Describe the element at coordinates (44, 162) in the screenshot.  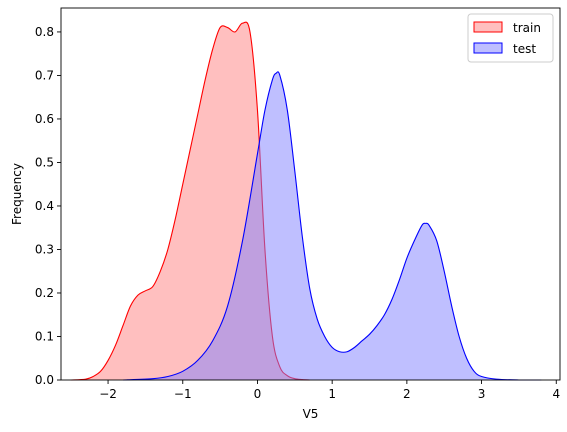
I see `y-tick-label: 0.5` at that location.